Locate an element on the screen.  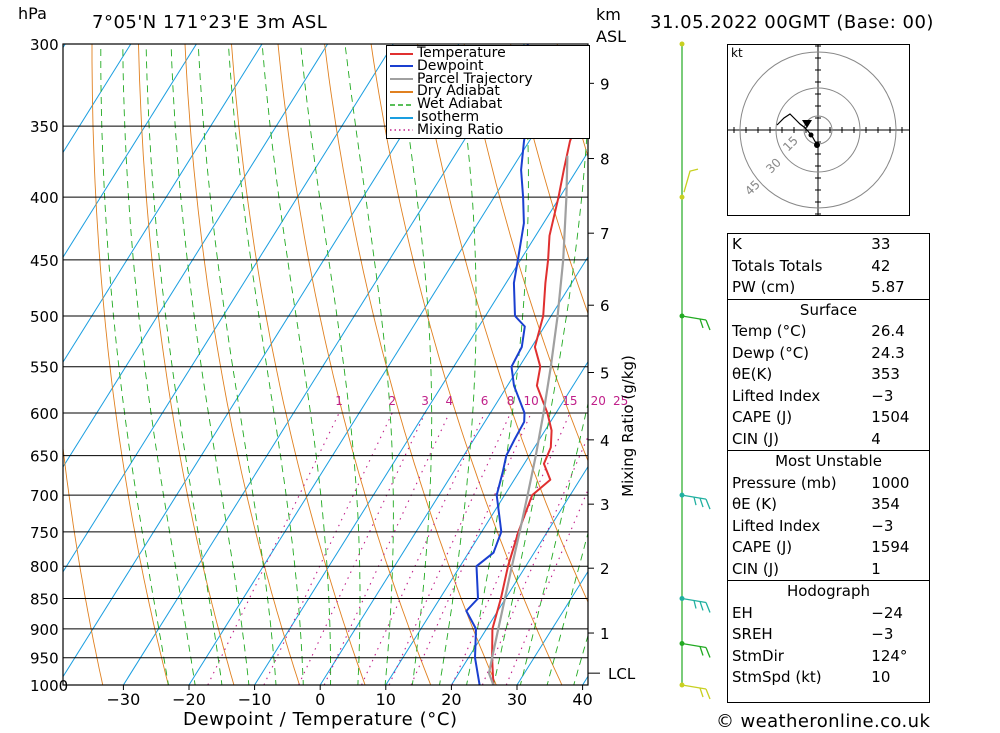
pressure-tick-label: 450 is located at coordinates (44, 261).